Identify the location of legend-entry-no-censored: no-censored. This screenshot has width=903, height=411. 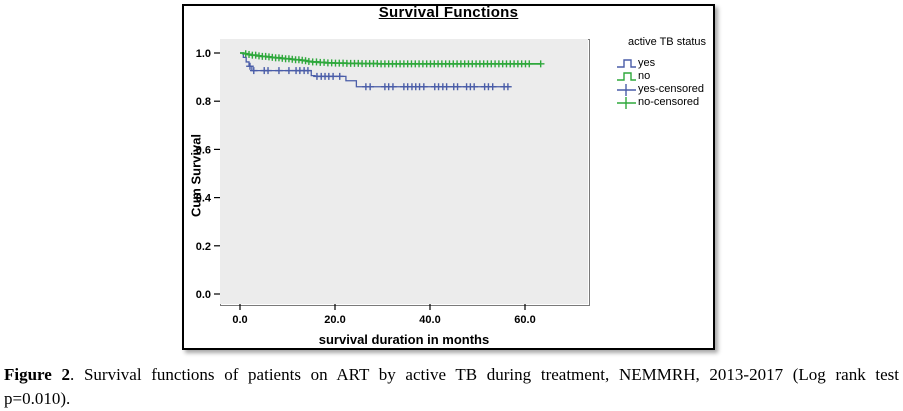
(664, 102).